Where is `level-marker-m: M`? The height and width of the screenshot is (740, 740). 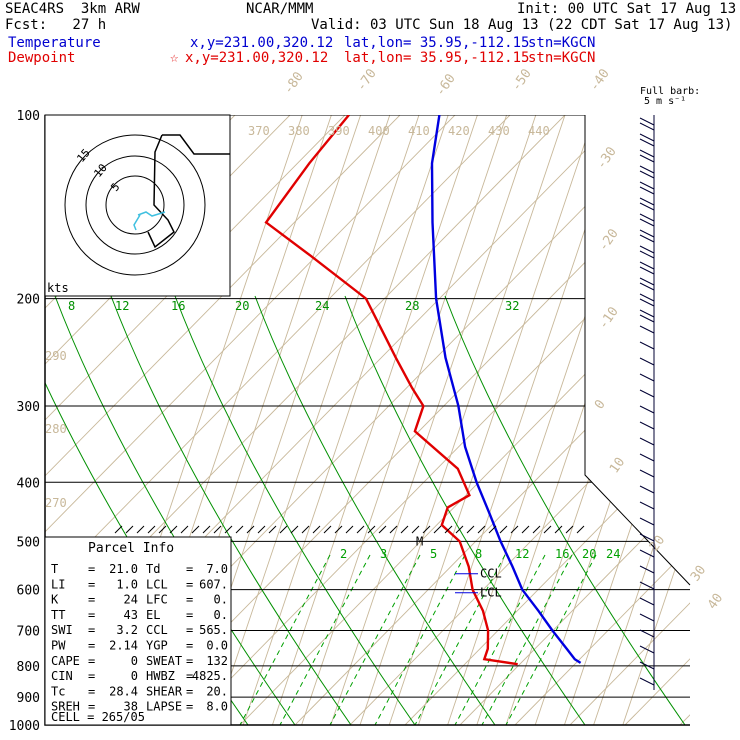
level-marker-m: M is located at coordinates (419, 541).